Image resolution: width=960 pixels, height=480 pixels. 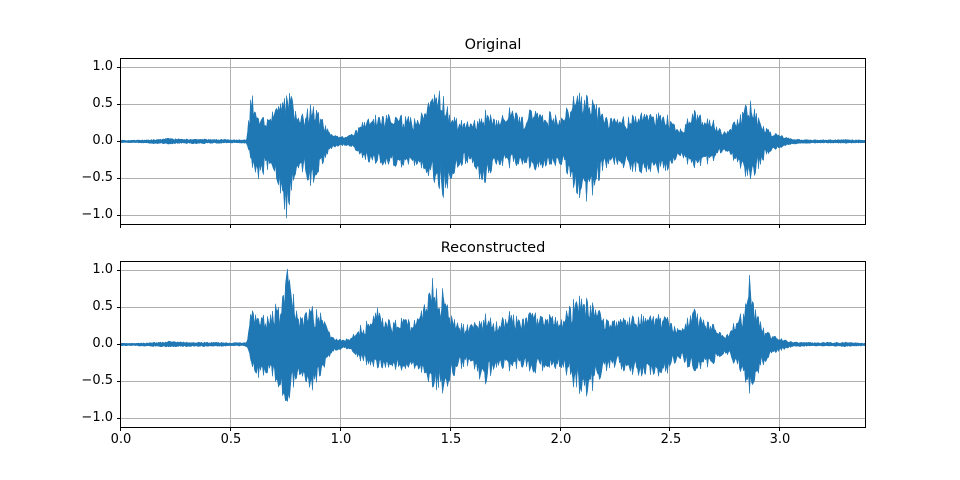 What do you see at coordinates (561, 439) in the screenshot?
I see `x-tick-label: 2.0` at bounding box center [561, 439].